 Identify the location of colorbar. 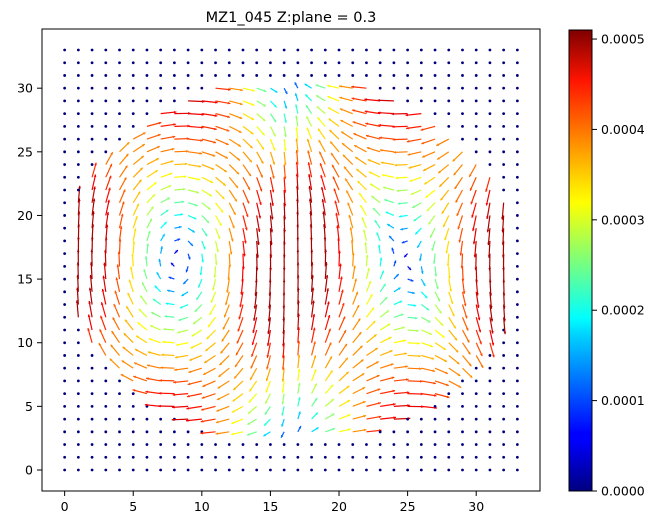
(580, 260).